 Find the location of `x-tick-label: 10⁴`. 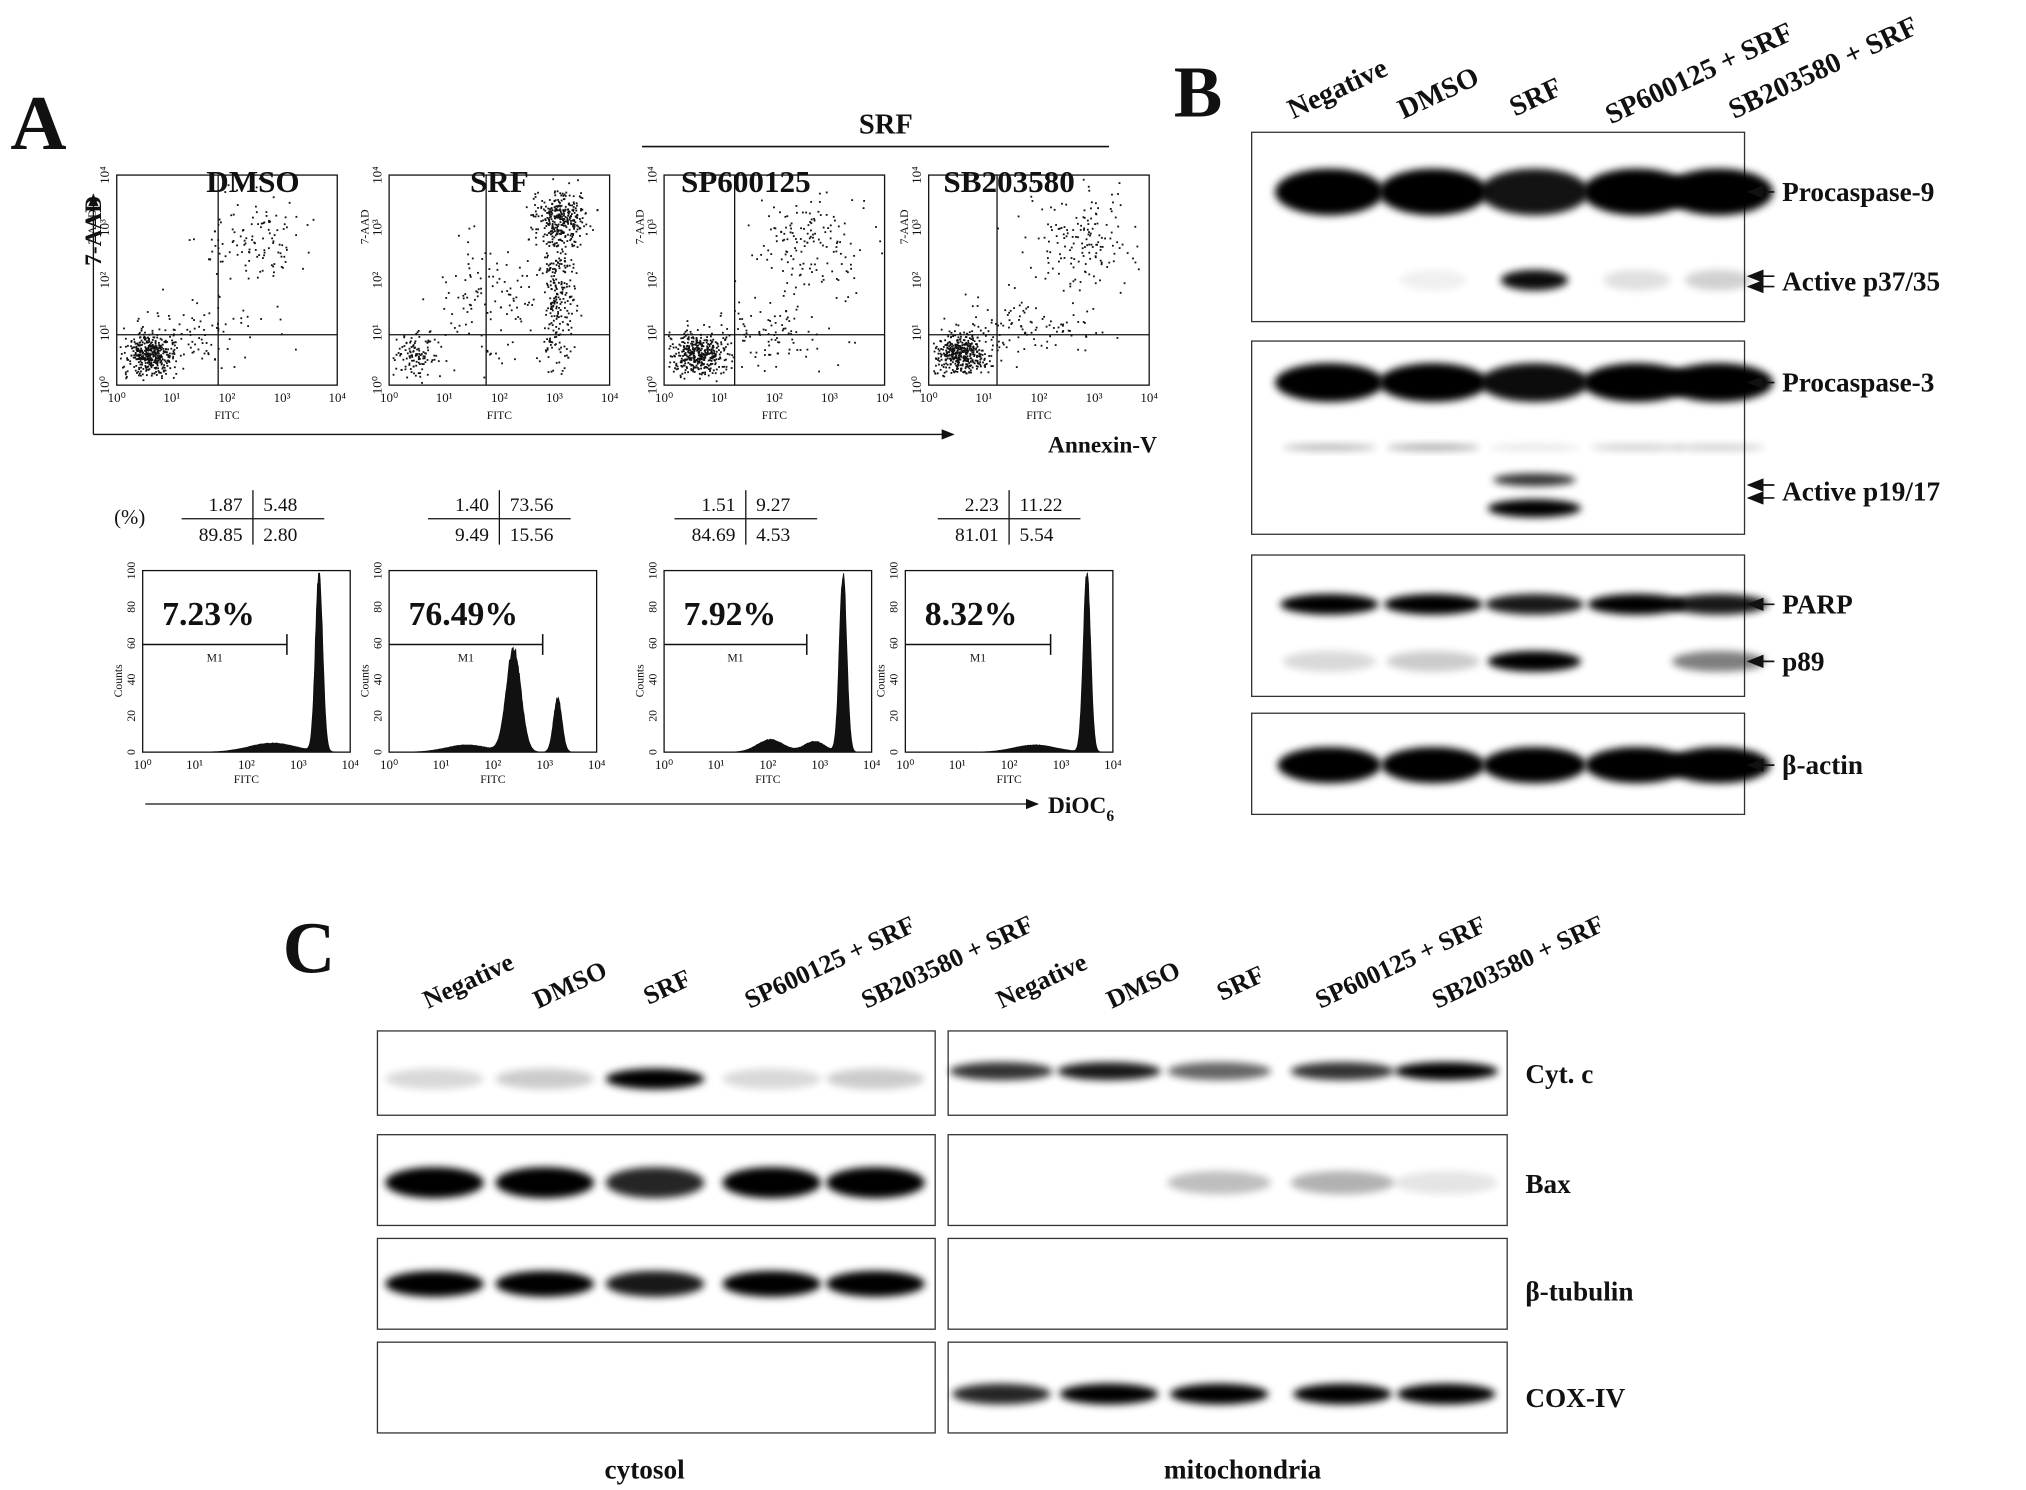

x-tick-label: 10⁴ is located at coordinates (1149, 397).